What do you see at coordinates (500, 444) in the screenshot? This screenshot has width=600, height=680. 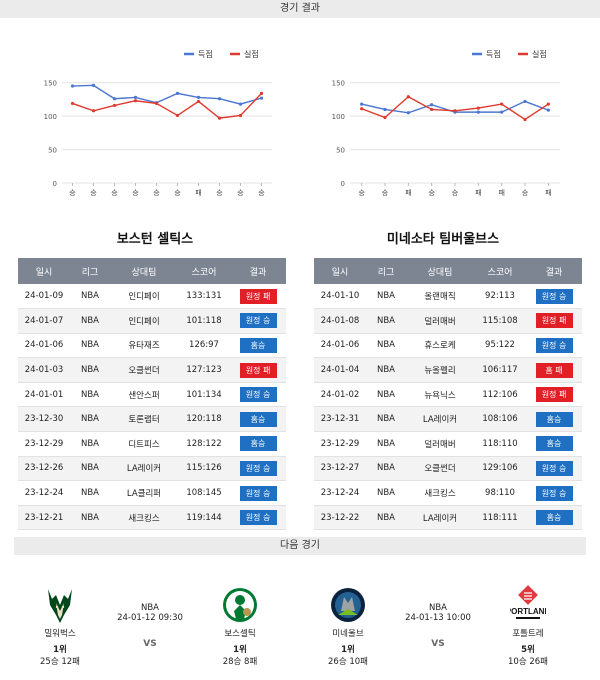 I see `game-score: 118:110` at bounding box center [500, 444].